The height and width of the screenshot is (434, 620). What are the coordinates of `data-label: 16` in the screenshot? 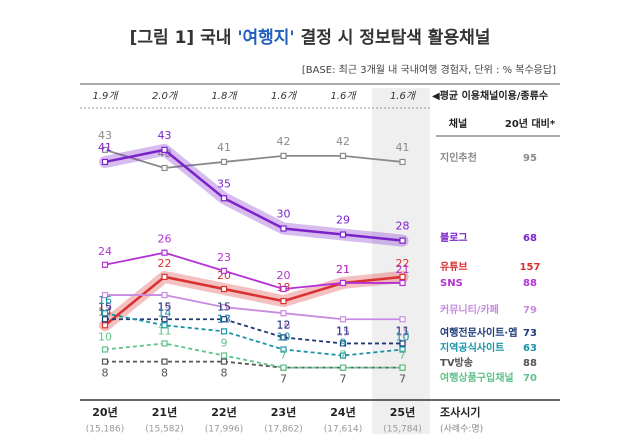 It's located at (105, 300).